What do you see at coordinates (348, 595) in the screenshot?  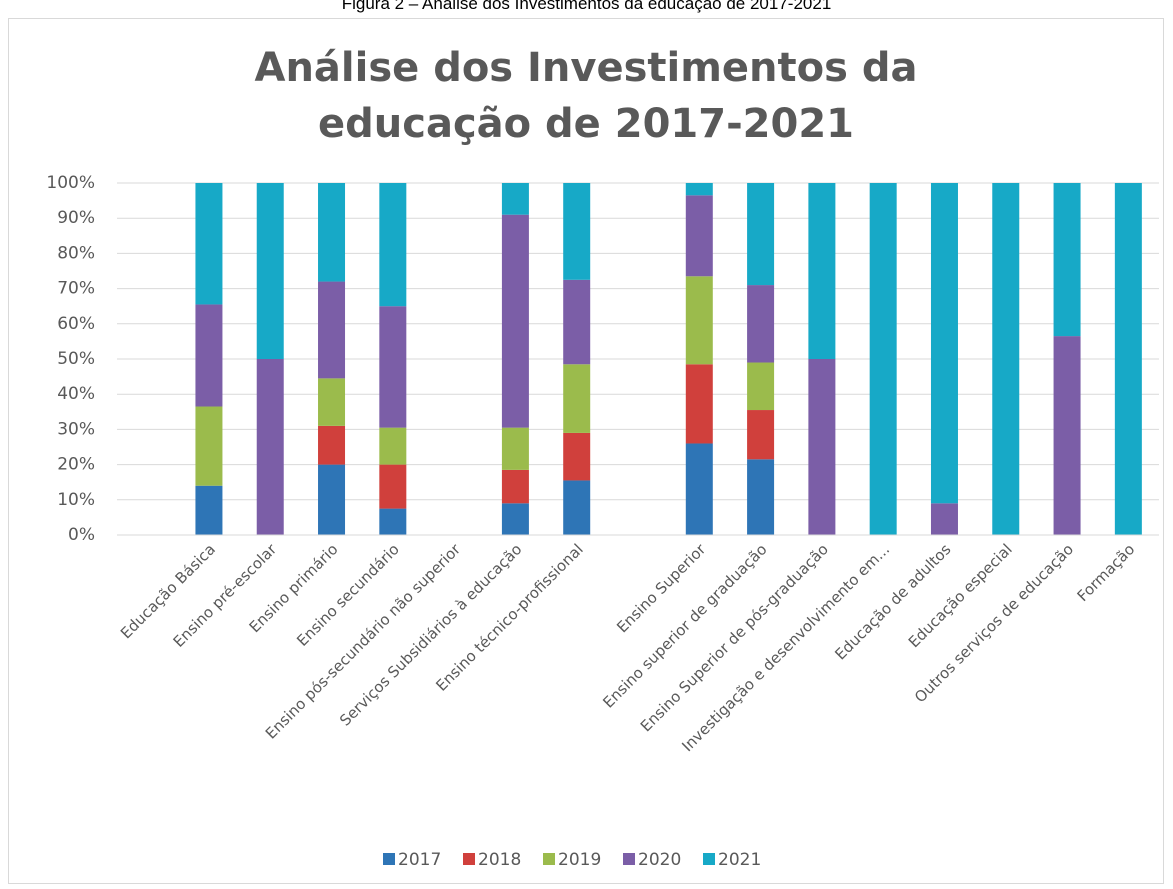 I see `x-tick-label: Ensino secundário` at bounding box center [348, 595].